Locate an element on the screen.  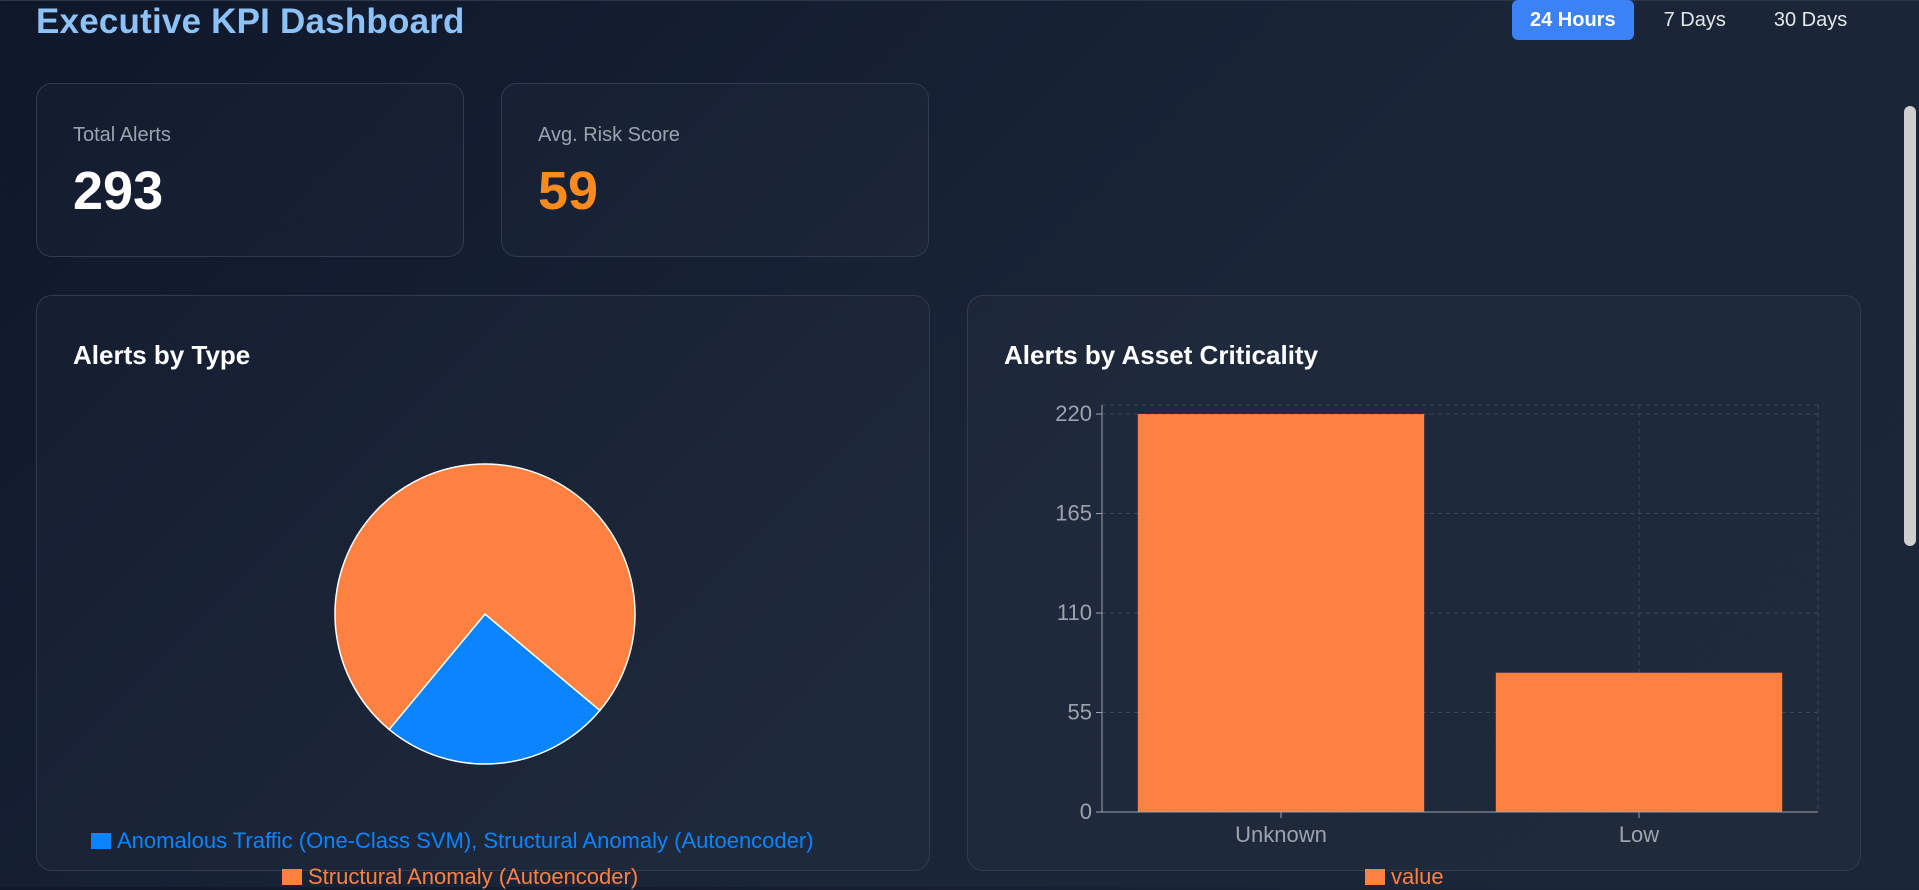
time-range-tabs: 24 Hours 7 Days 30 Days is located at coordinates (1688, 20).